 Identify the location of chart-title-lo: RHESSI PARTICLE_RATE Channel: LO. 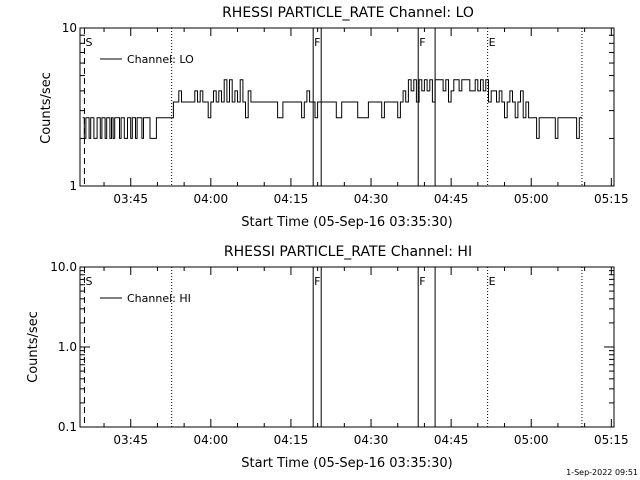
(348, 13).